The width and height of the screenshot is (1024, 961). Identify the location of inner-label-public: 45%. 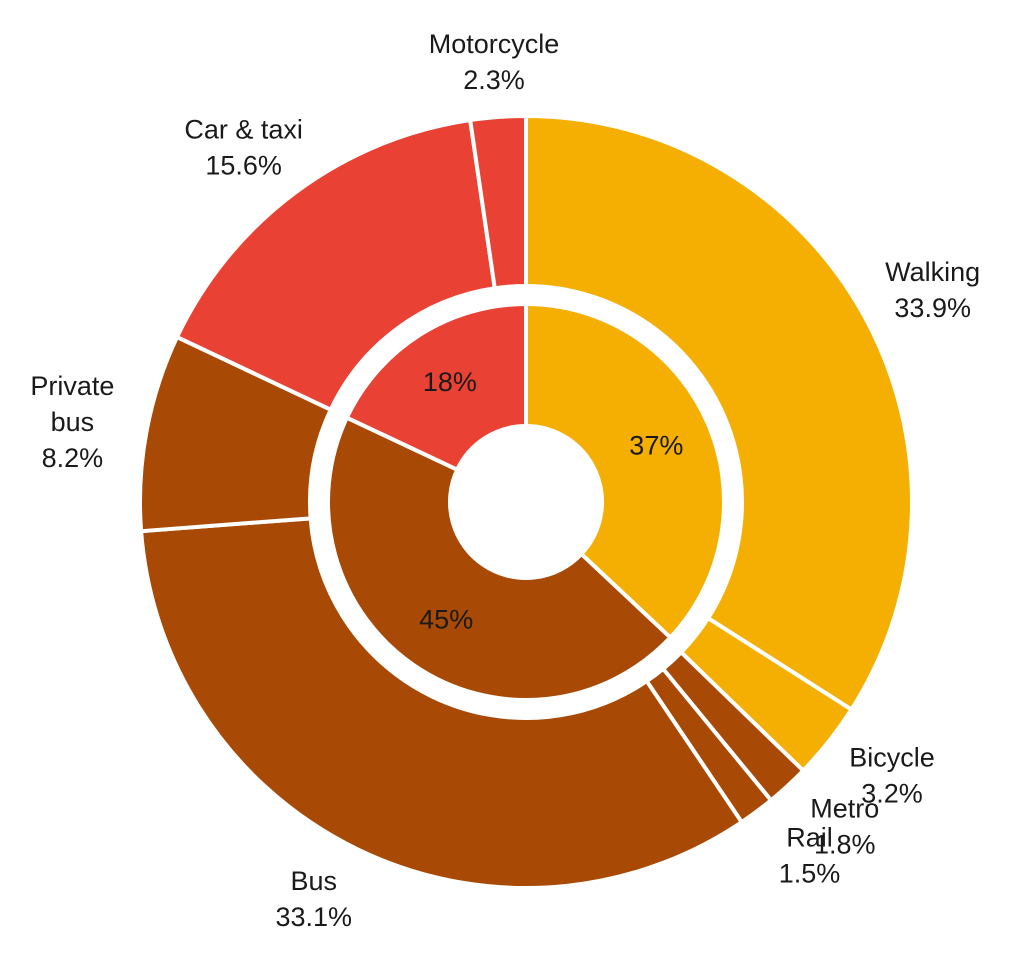
(446, 619).